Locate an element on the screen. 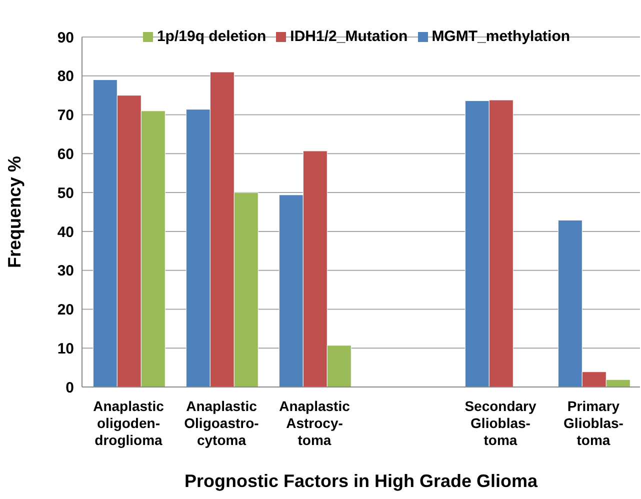  y-tick-label: 60 is located at coordinates (65, 154).